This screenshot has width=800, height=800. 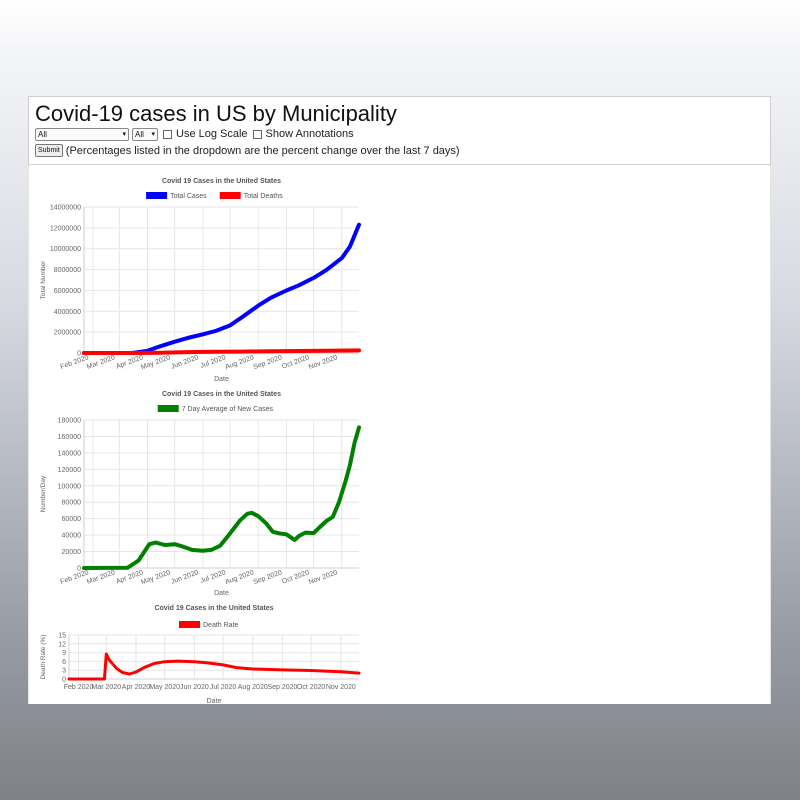 What do you see at coordinates (49, 150) in the screenshot?
I see `submit-button: Submit` at bounding box center [49, 150].